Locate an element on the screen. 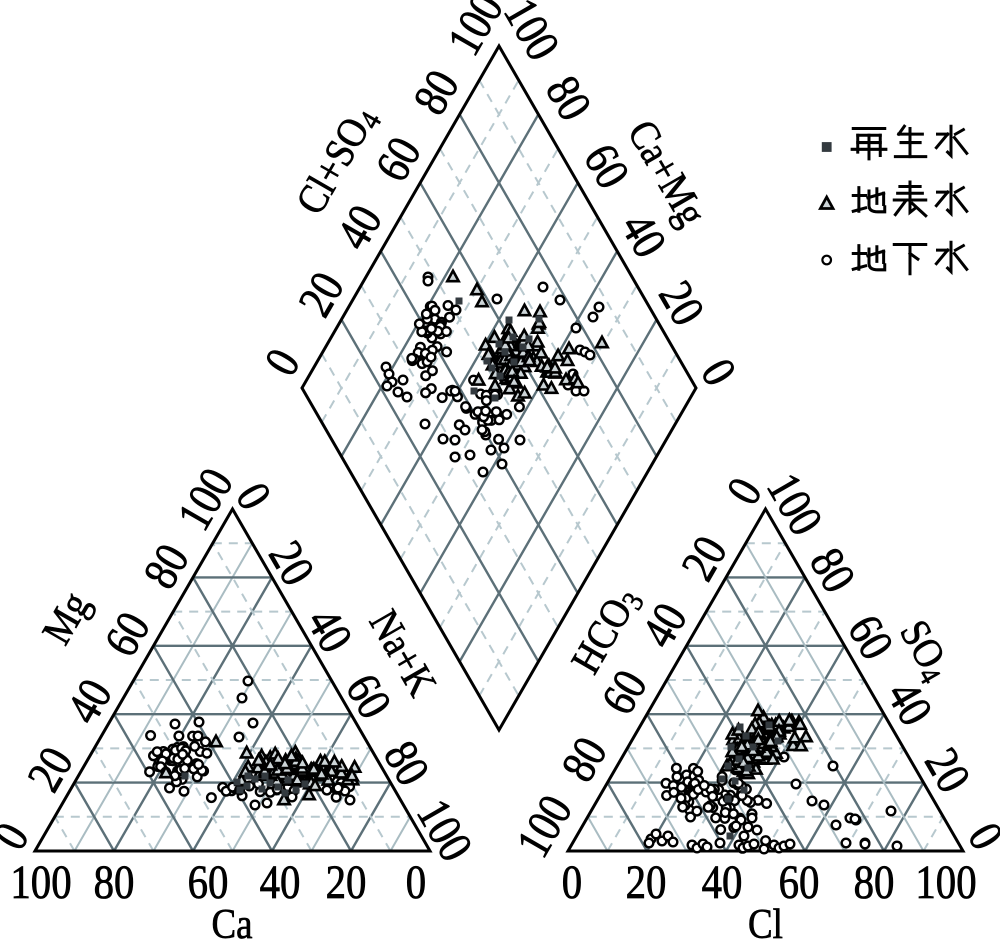 This screenshot has height=940, width=1000. svg-text: Ca is located at coordinates (231, 920).